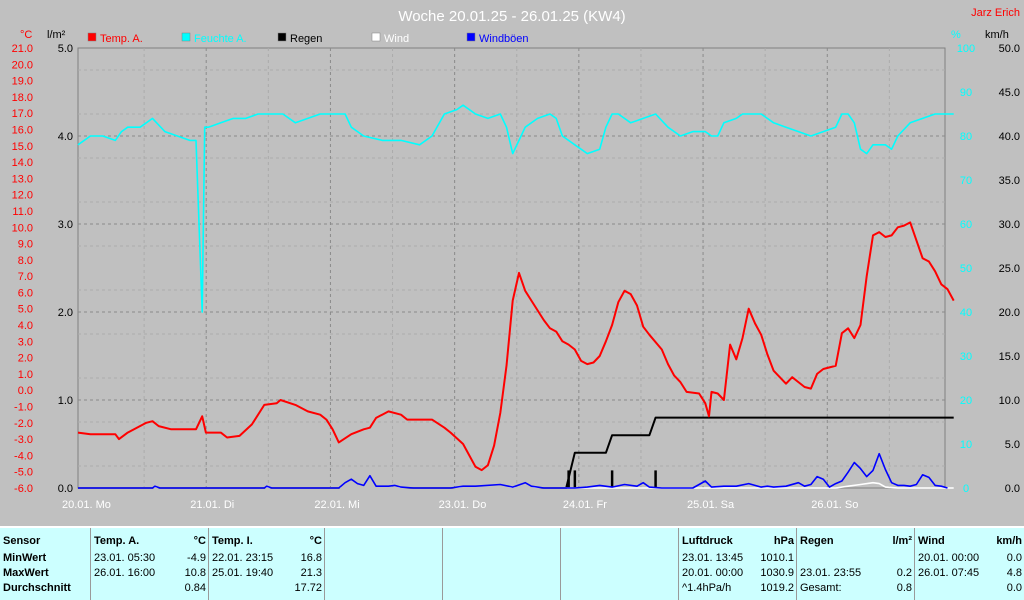 Image resolution: width=1024 pixels, height=600 pixels. Describe the element at coordinates (966, 489) in the screenshot. I see `humidity-tick-label: 0` at that location.